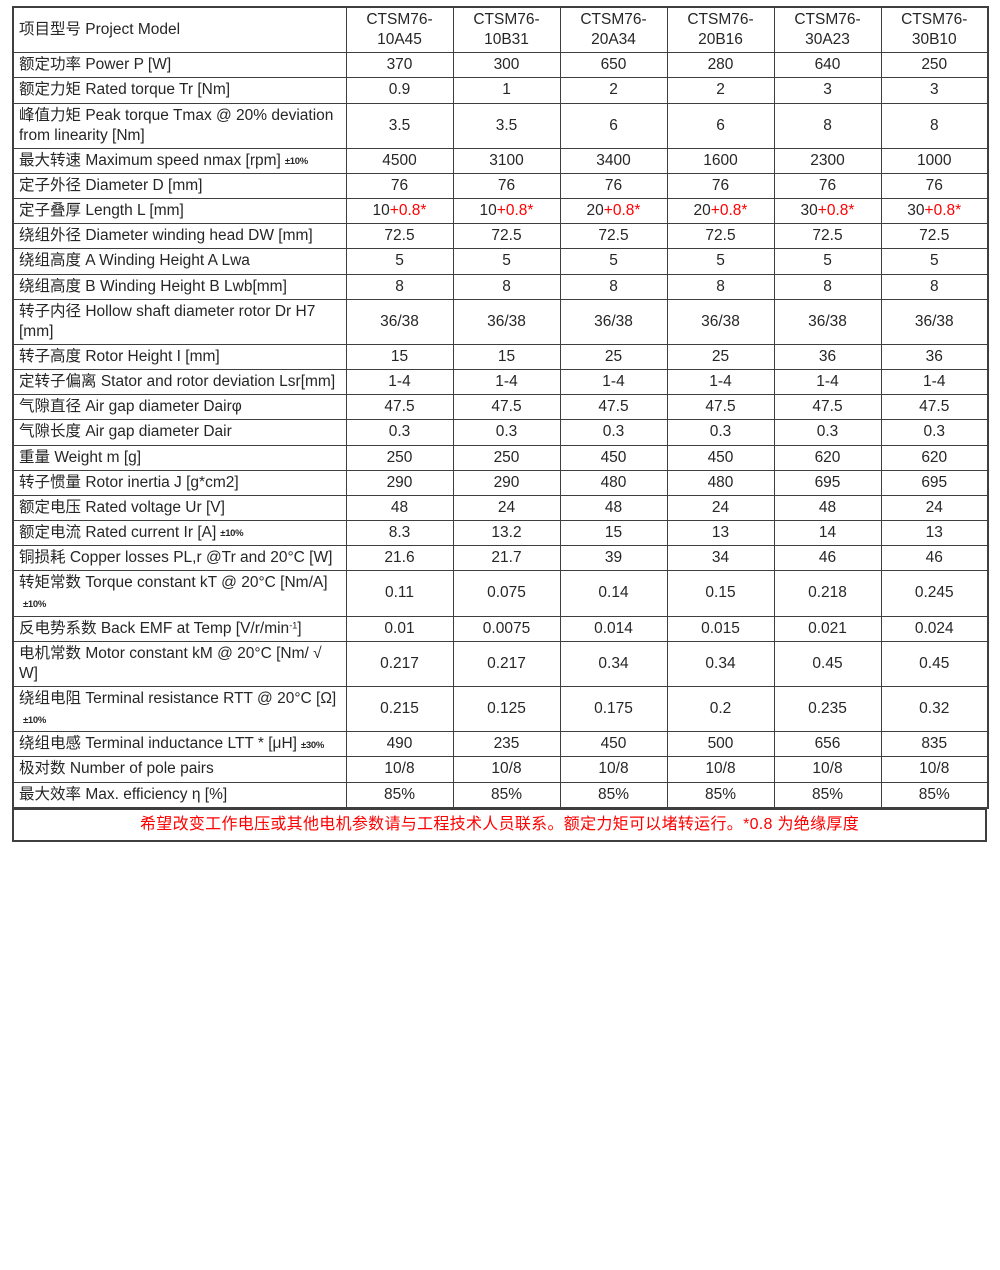 The height and width of the screenshot is (1270, 1000). What do you see at coordinates (50, 356) in the screenshot?
I see `row-label-zh: 转子高度` at bounding box center [50, 356].